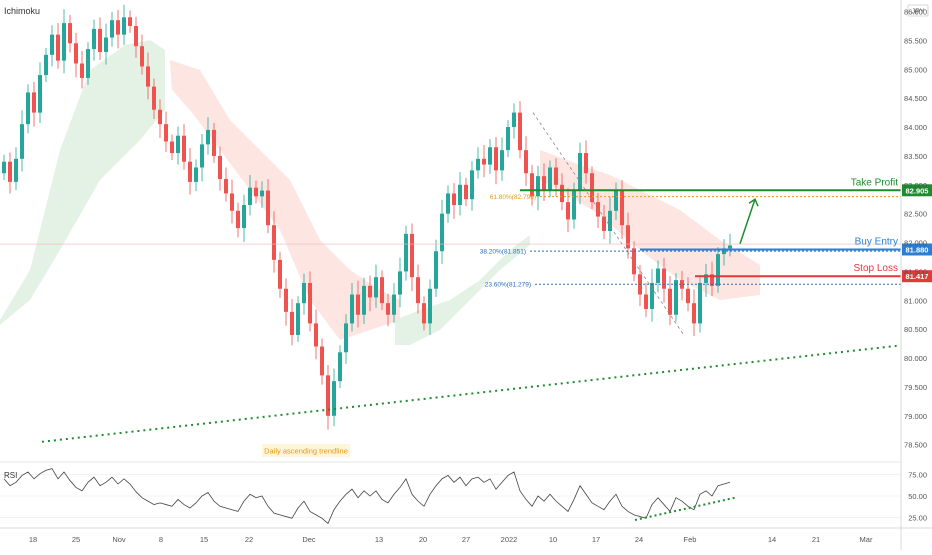  What do you see at coordinates (423, 539) in the screenshot?
I see `time-tick-label: 20` at bounding box center [423, 539].